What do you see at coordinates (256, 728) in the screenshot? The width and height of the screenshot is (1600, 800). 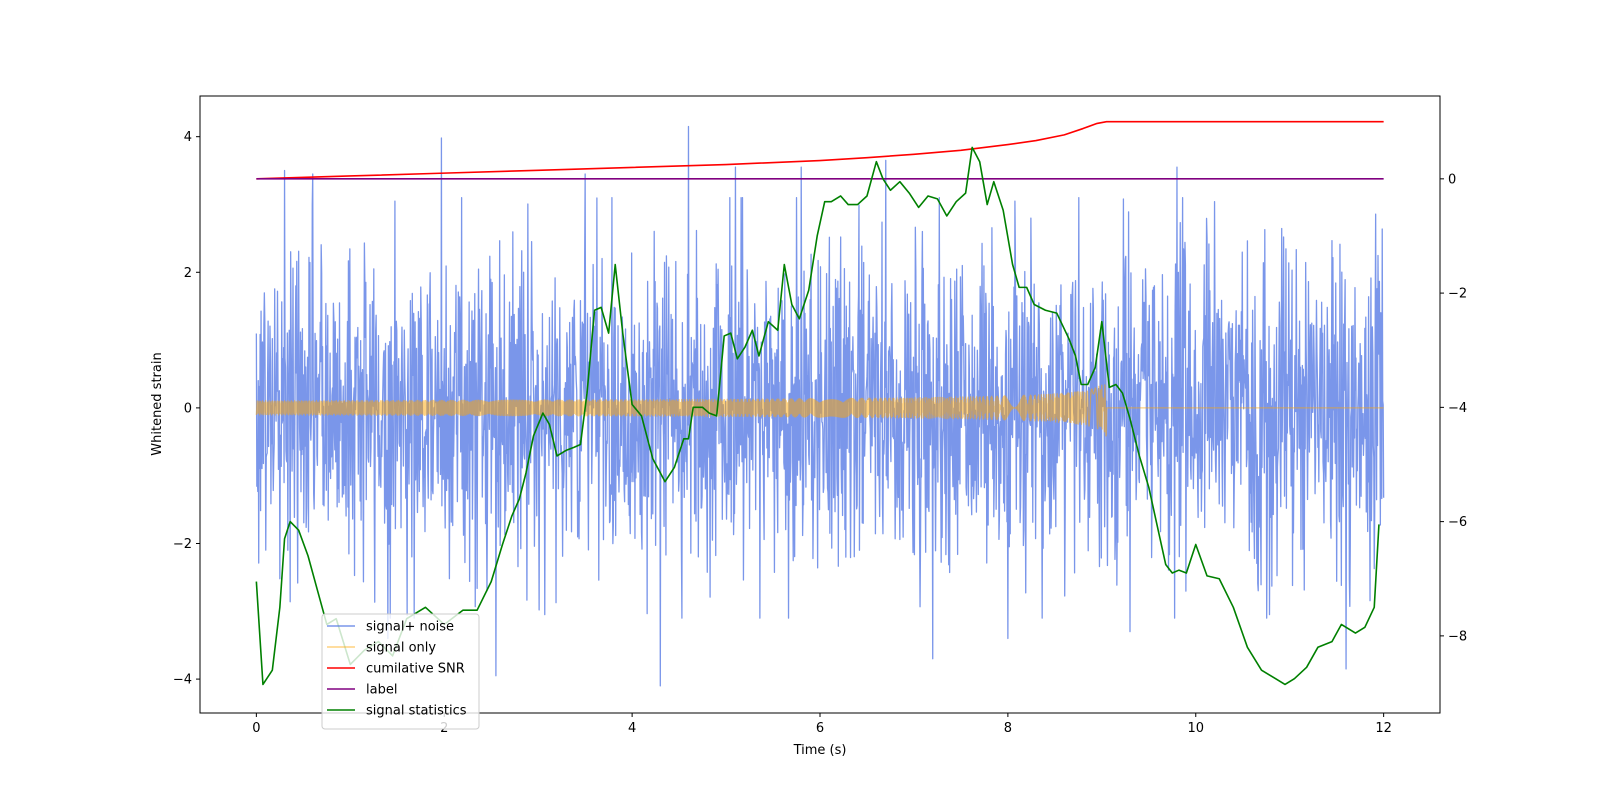 I see `x-tick-label: 0` at bounding box center [256, 728].